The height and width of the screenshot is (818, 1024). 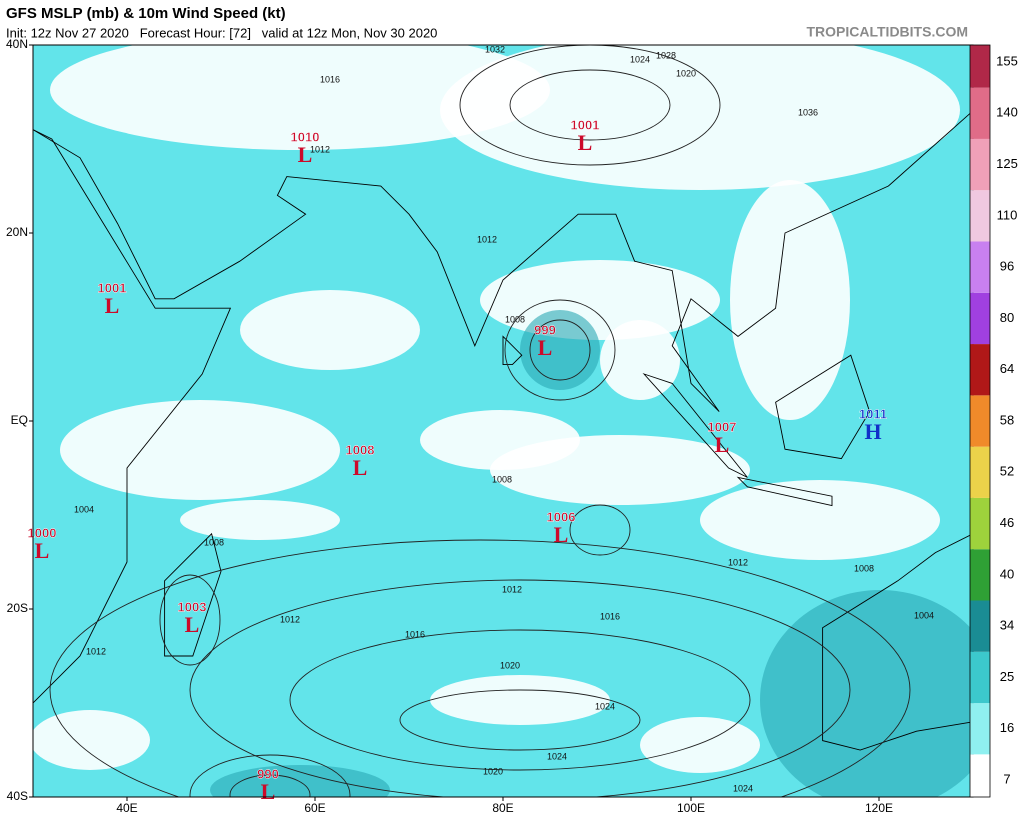 What do you see at coordinates (1007, 214) in the screenshot?
I see `colorbar-label: 110` at bounding box center [1007, 214].